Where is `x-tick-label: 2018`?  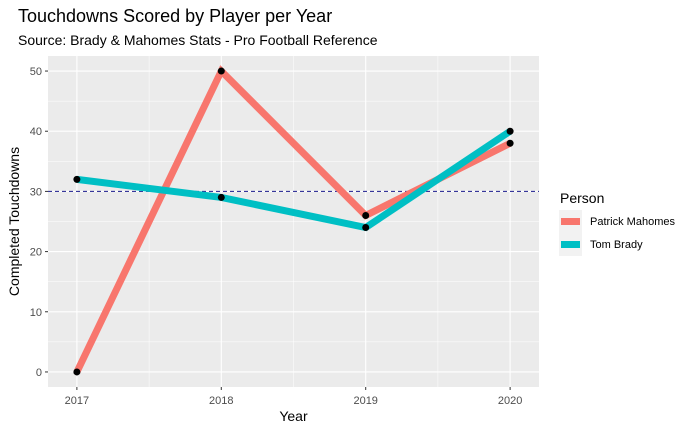
x-tick-label: 2018 is located at coordinates (221, 401).